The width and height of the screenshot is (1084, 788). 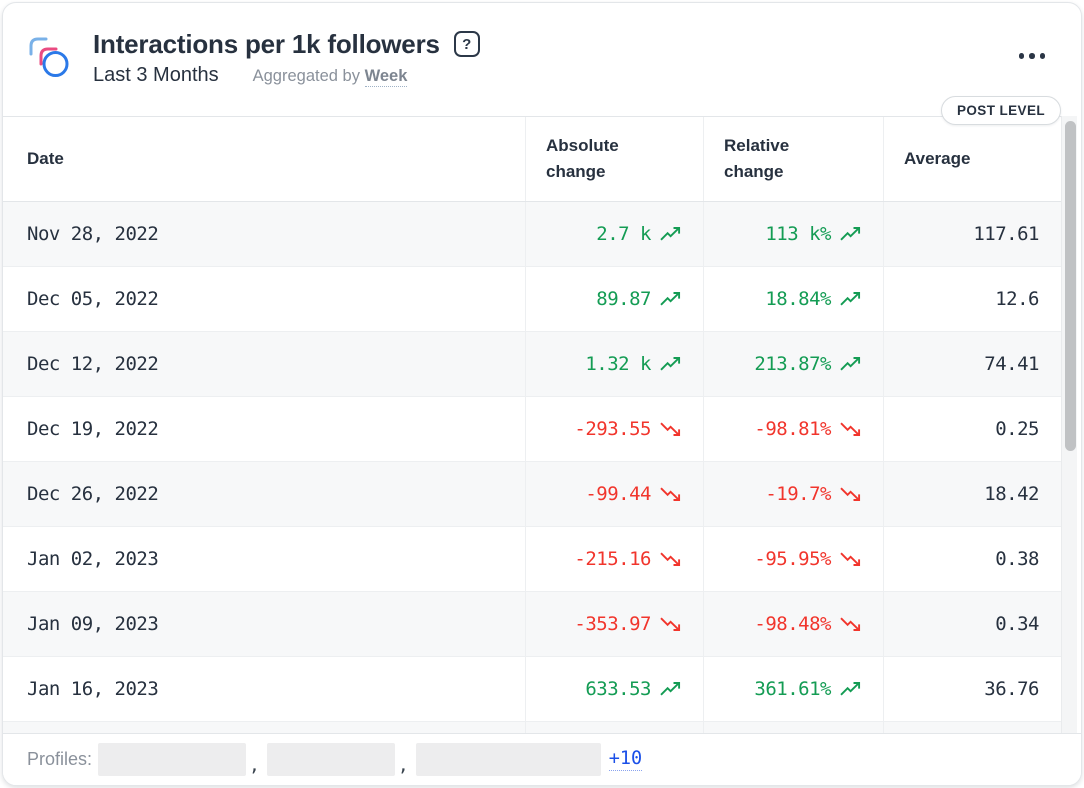 I want to click on aggregation-selector: Week, so click(x=386, y=77).